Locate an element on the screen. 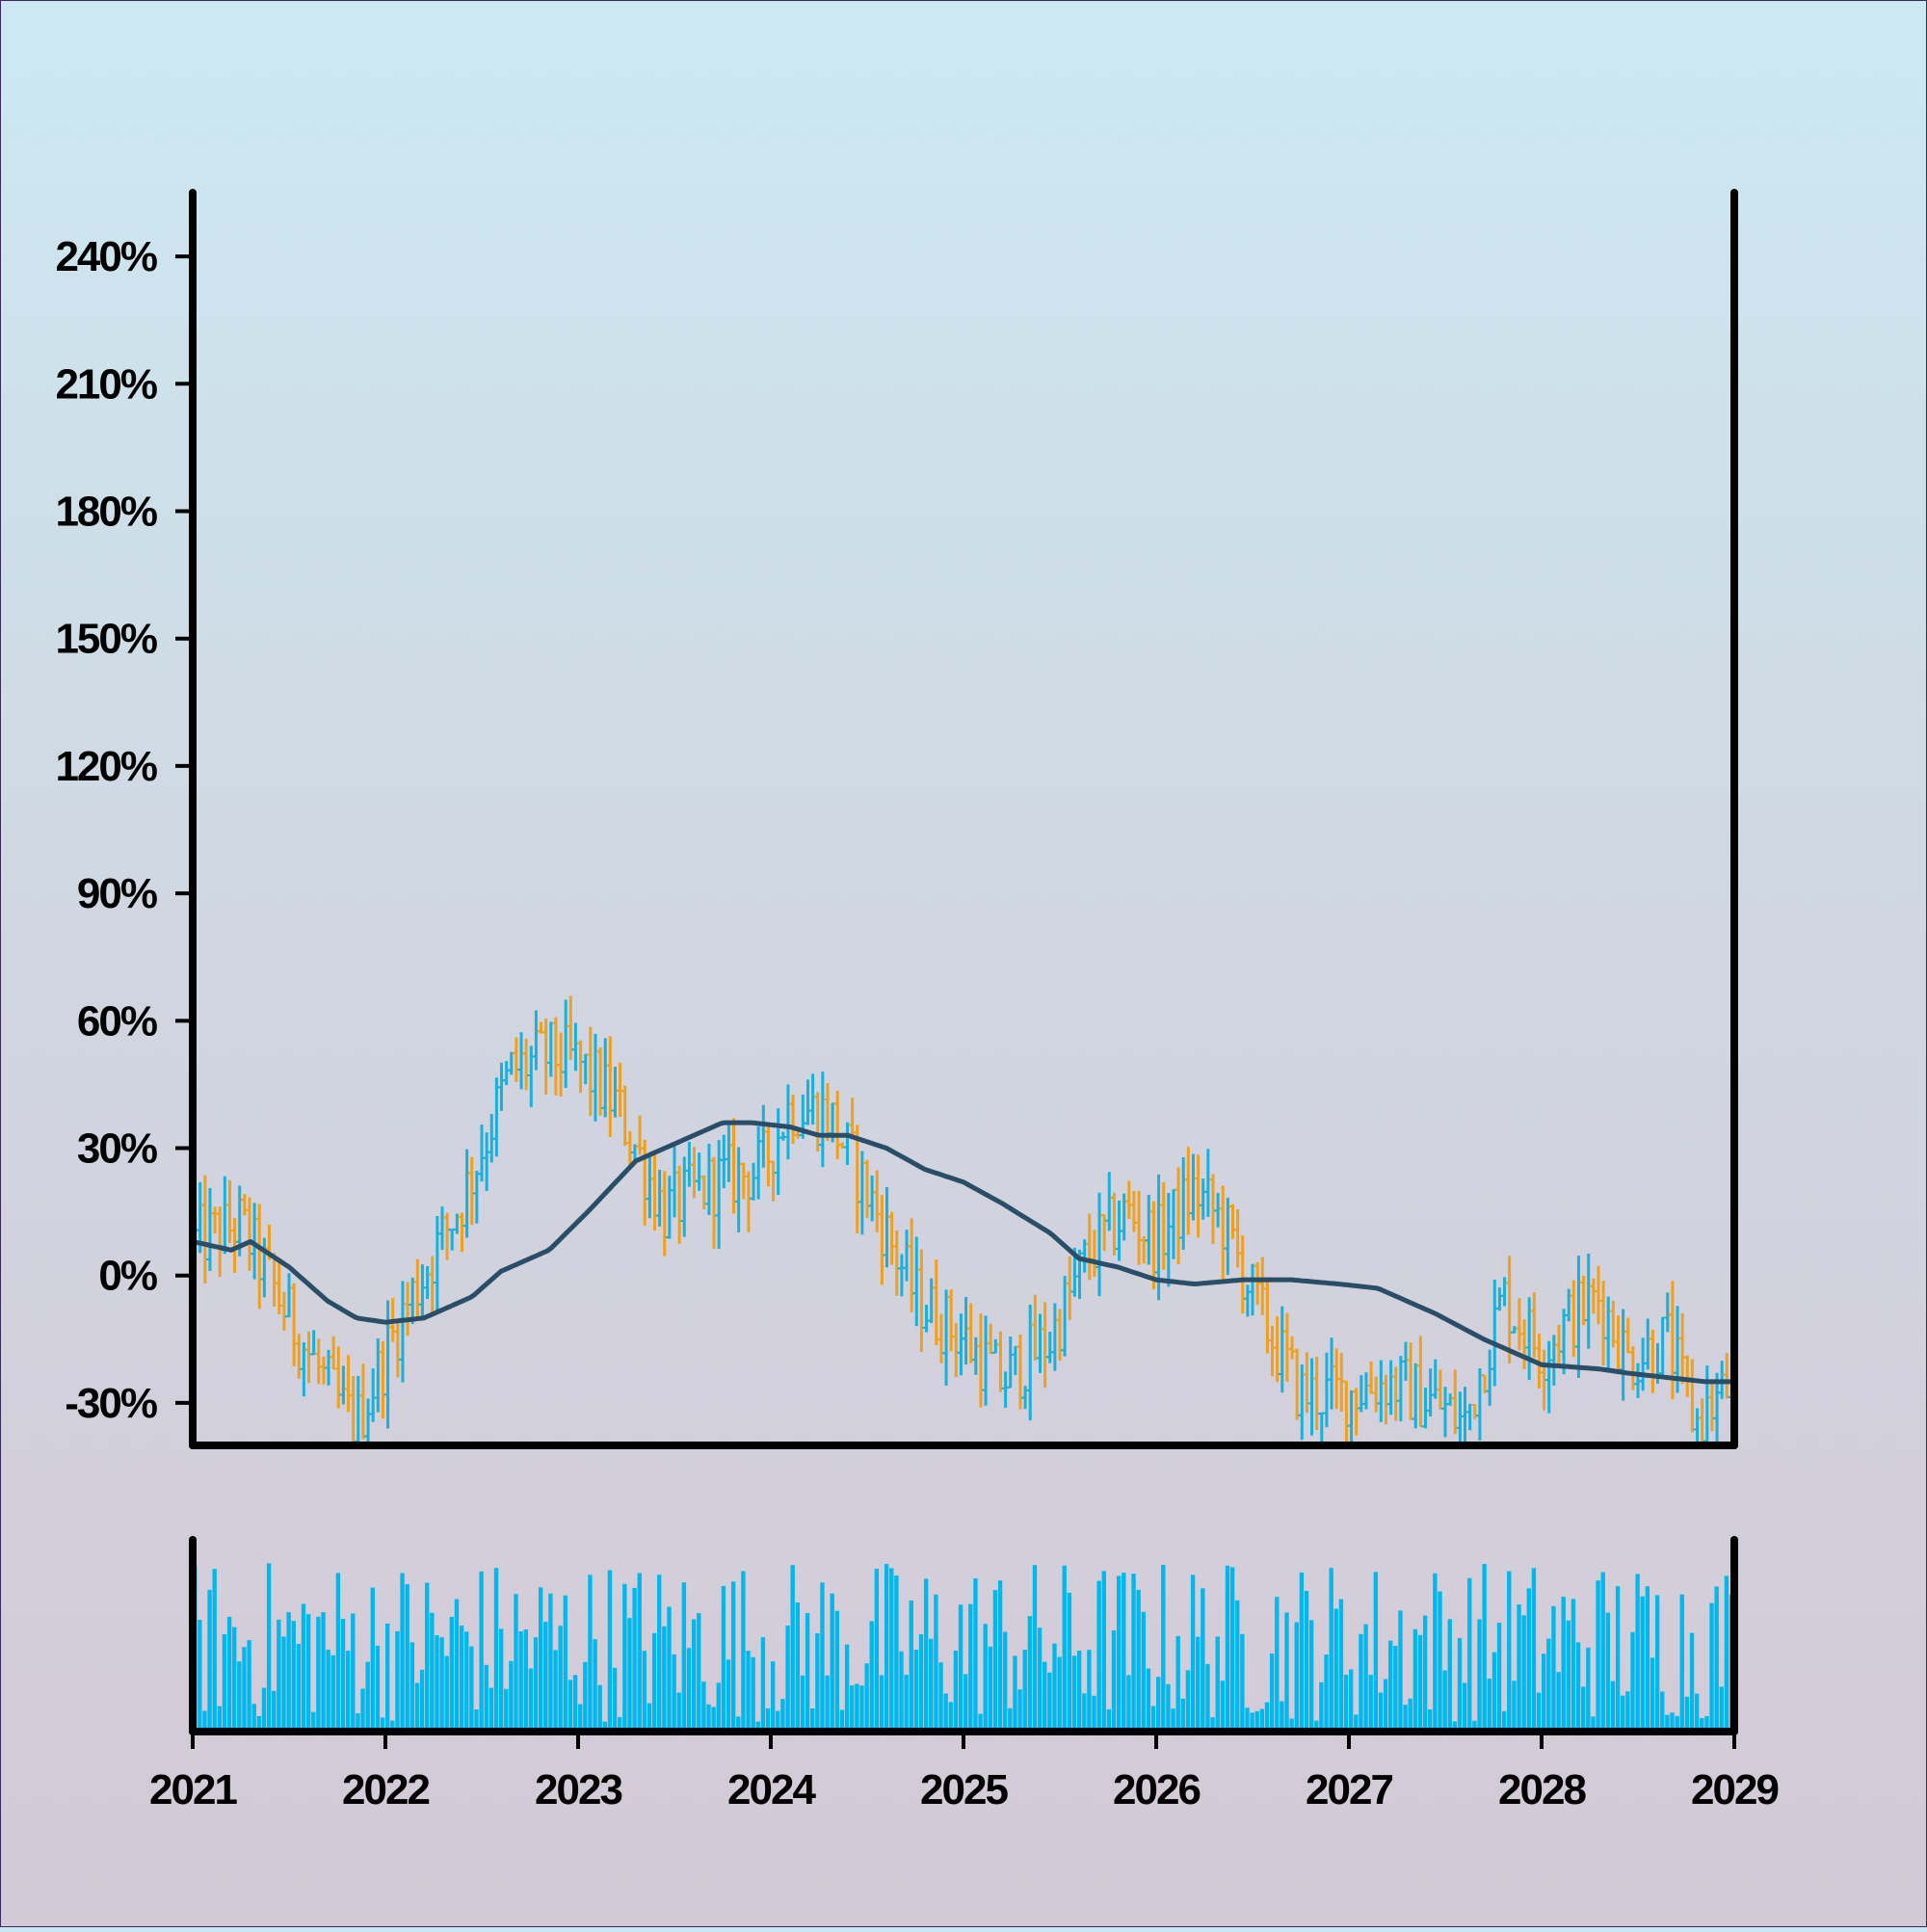 This screenshot has width=1927, height=1932. x-tick-label: 2021 is located at coordinates (193, 1789).